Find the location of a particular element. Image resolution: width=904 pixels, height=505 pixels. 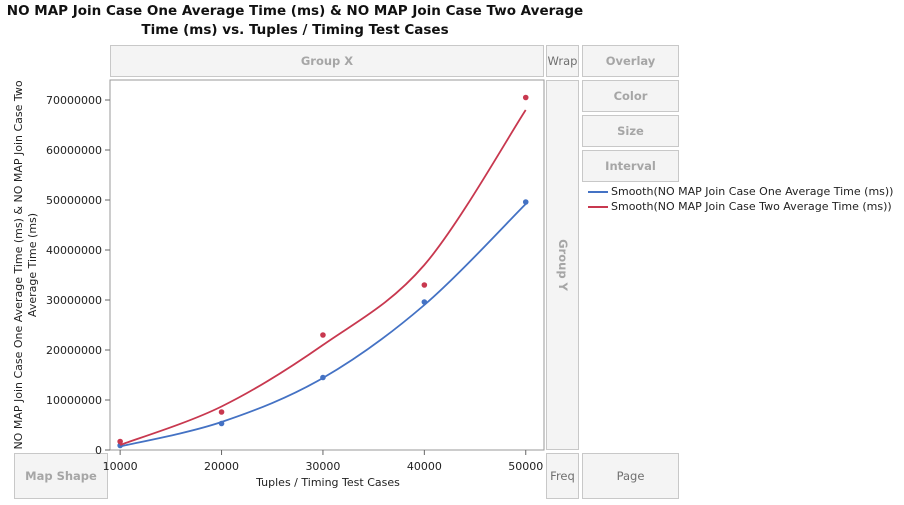

y-tick-label-2: 20000000 is located at coordinates (74, 350).